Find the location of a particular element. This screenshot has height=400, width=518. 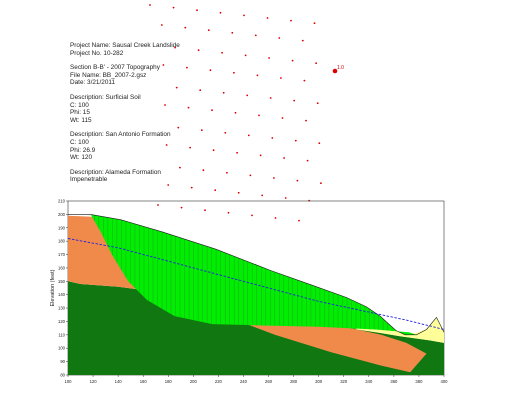

x-tick-label: 120 is located at coordinates (94, 381).